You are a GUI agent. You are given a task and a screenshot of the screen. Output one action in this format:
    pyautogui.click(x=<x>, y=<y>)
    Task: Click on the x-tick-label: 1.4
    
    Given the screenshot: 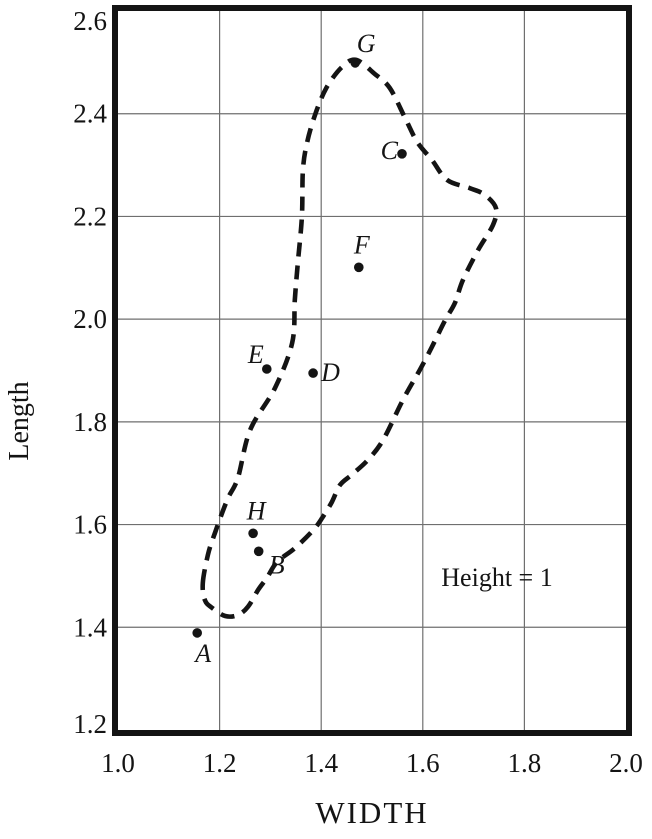 What is the action you would take?
    pyautogui.click(x=321, y=763)
    